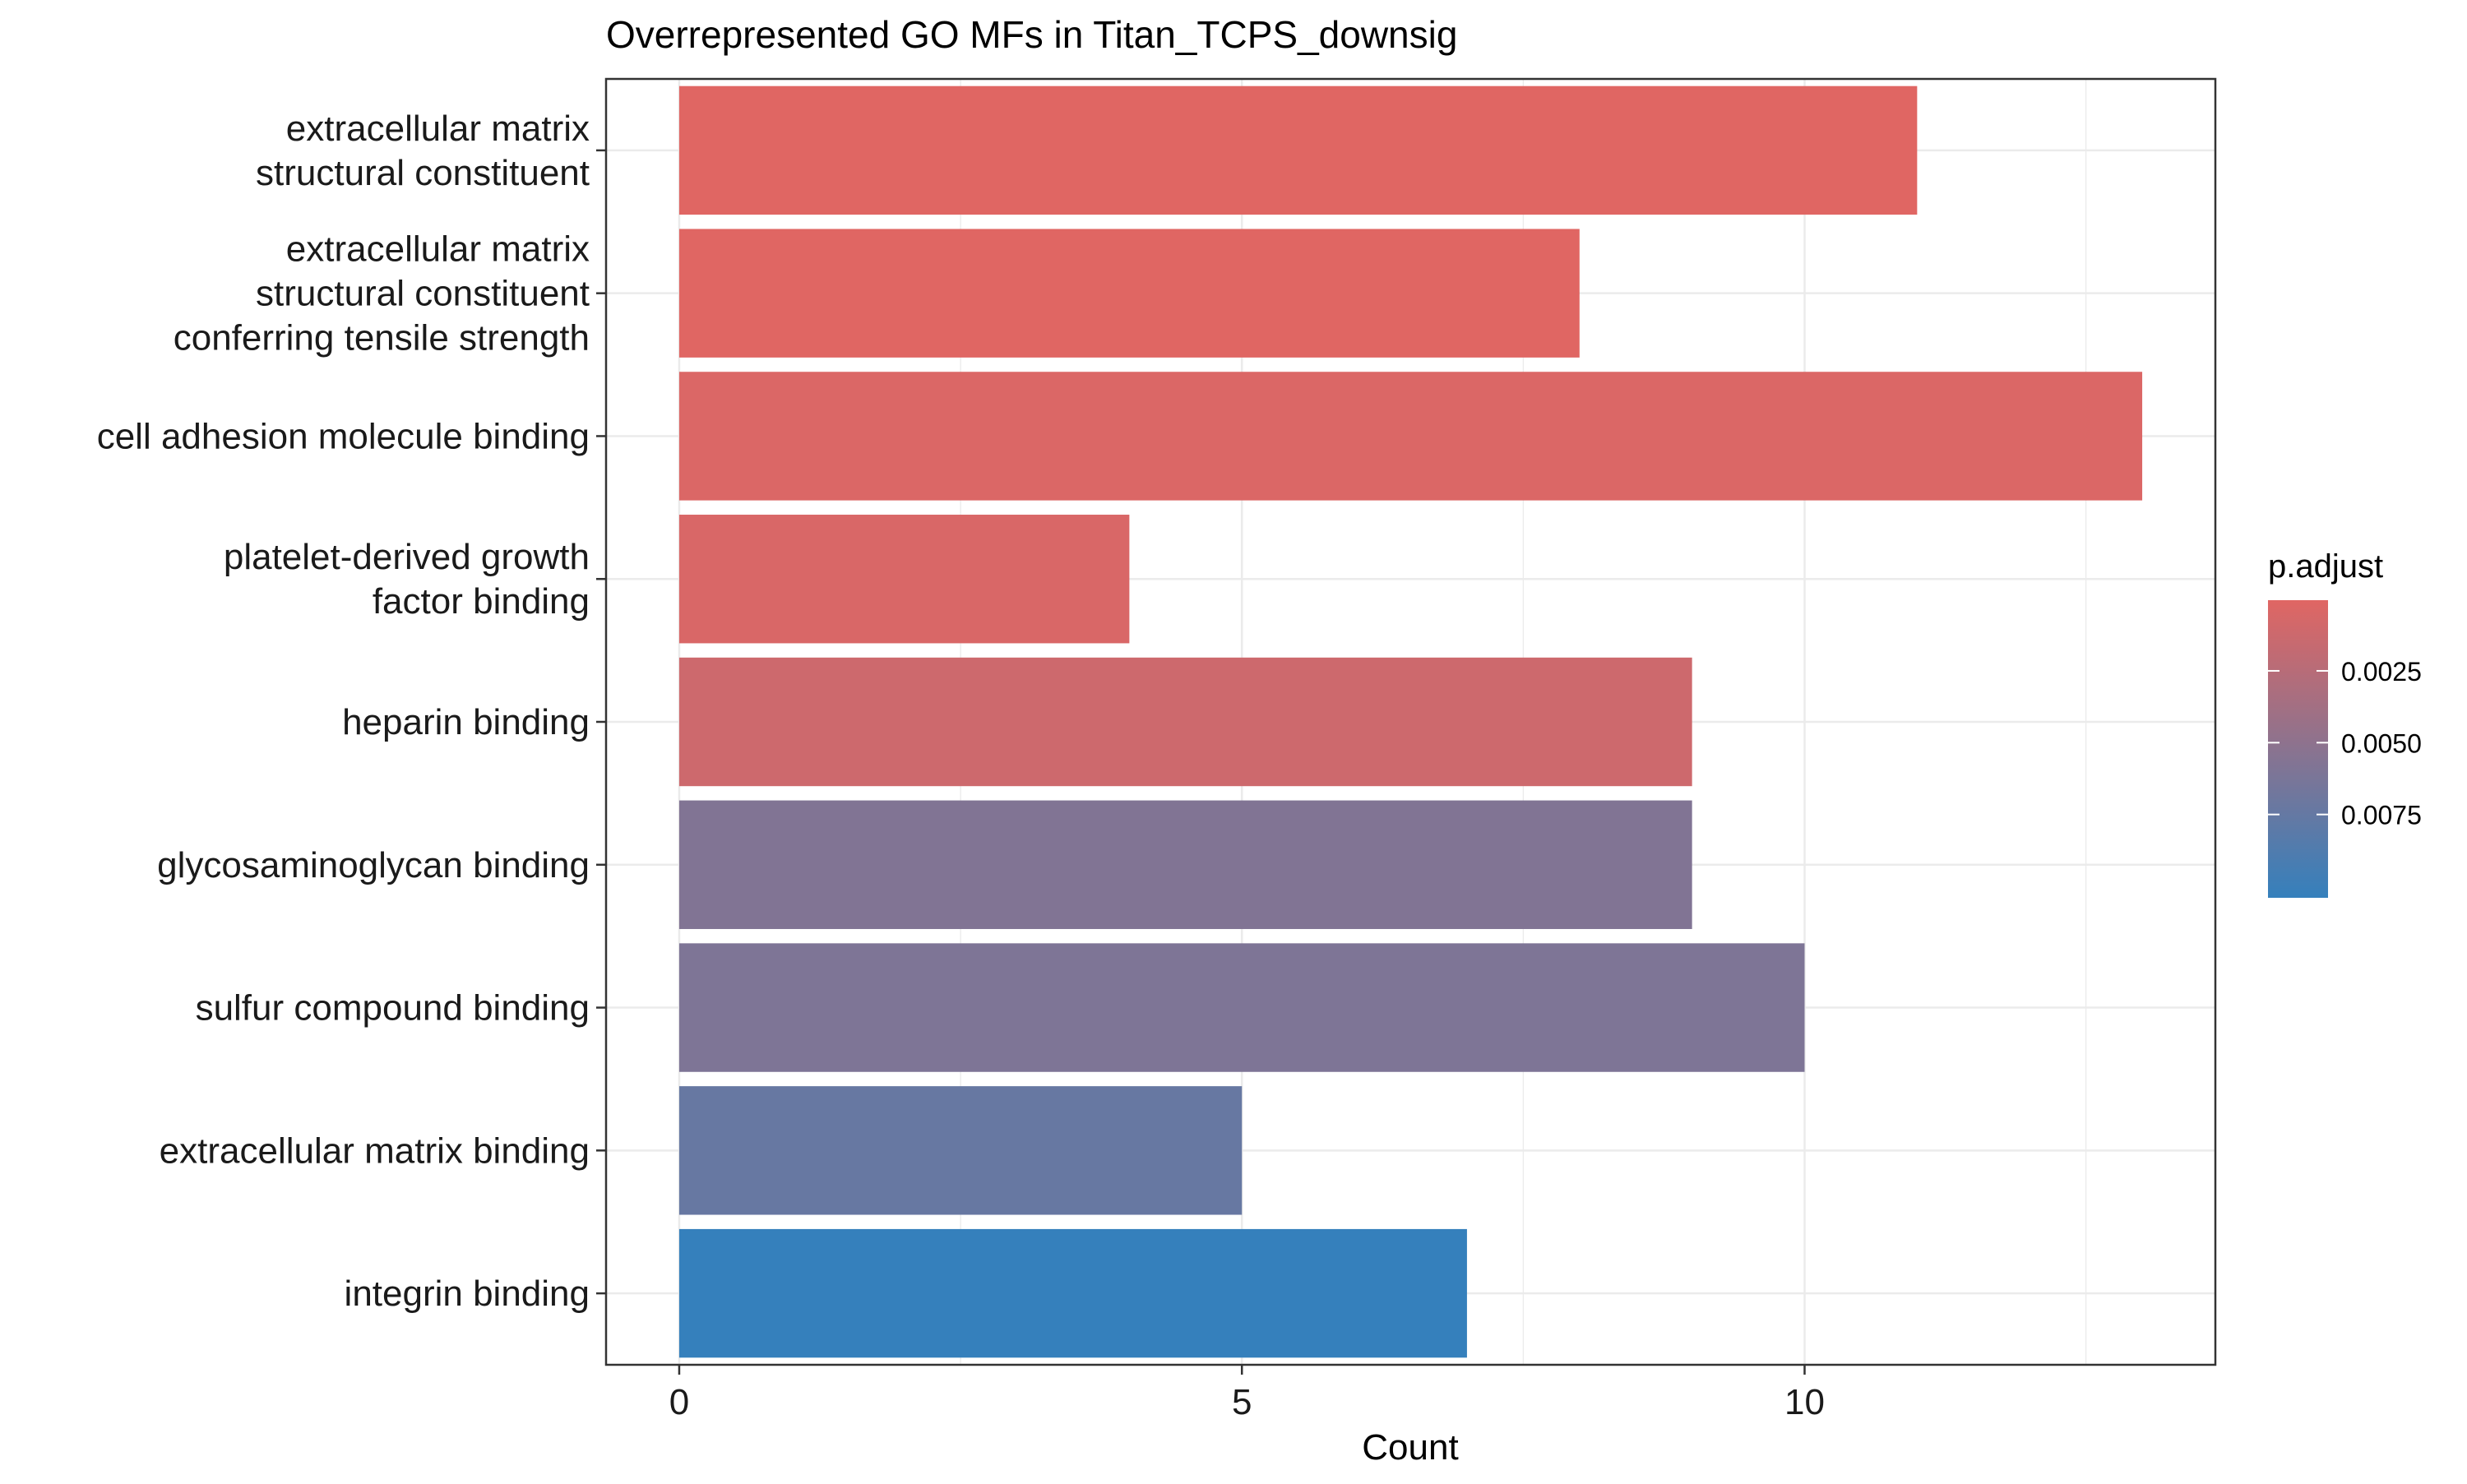 The image size is (2467, 1484). I want to click on x-tick-label: 0, so click(679, 1402).